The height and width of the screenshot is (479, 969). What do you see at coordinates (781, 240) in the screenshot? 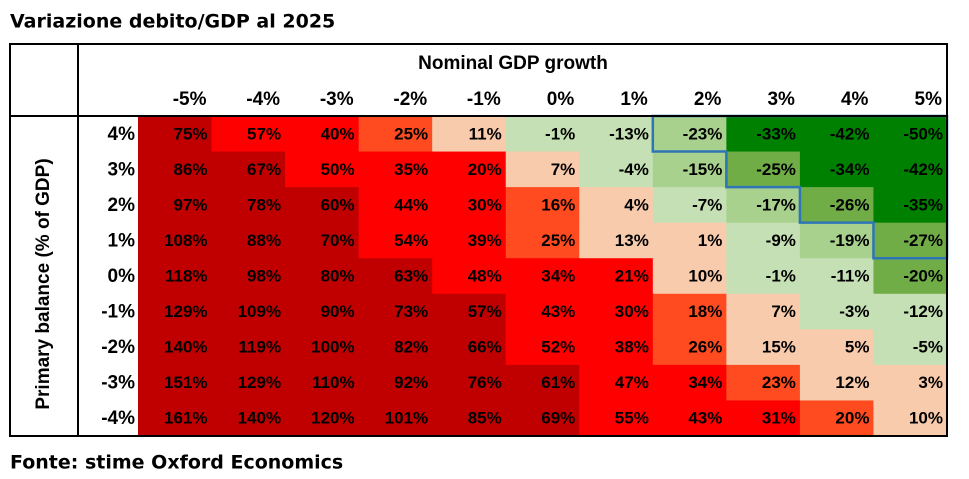
I see `cell-label: -9%` at bounding box center [781, 240].